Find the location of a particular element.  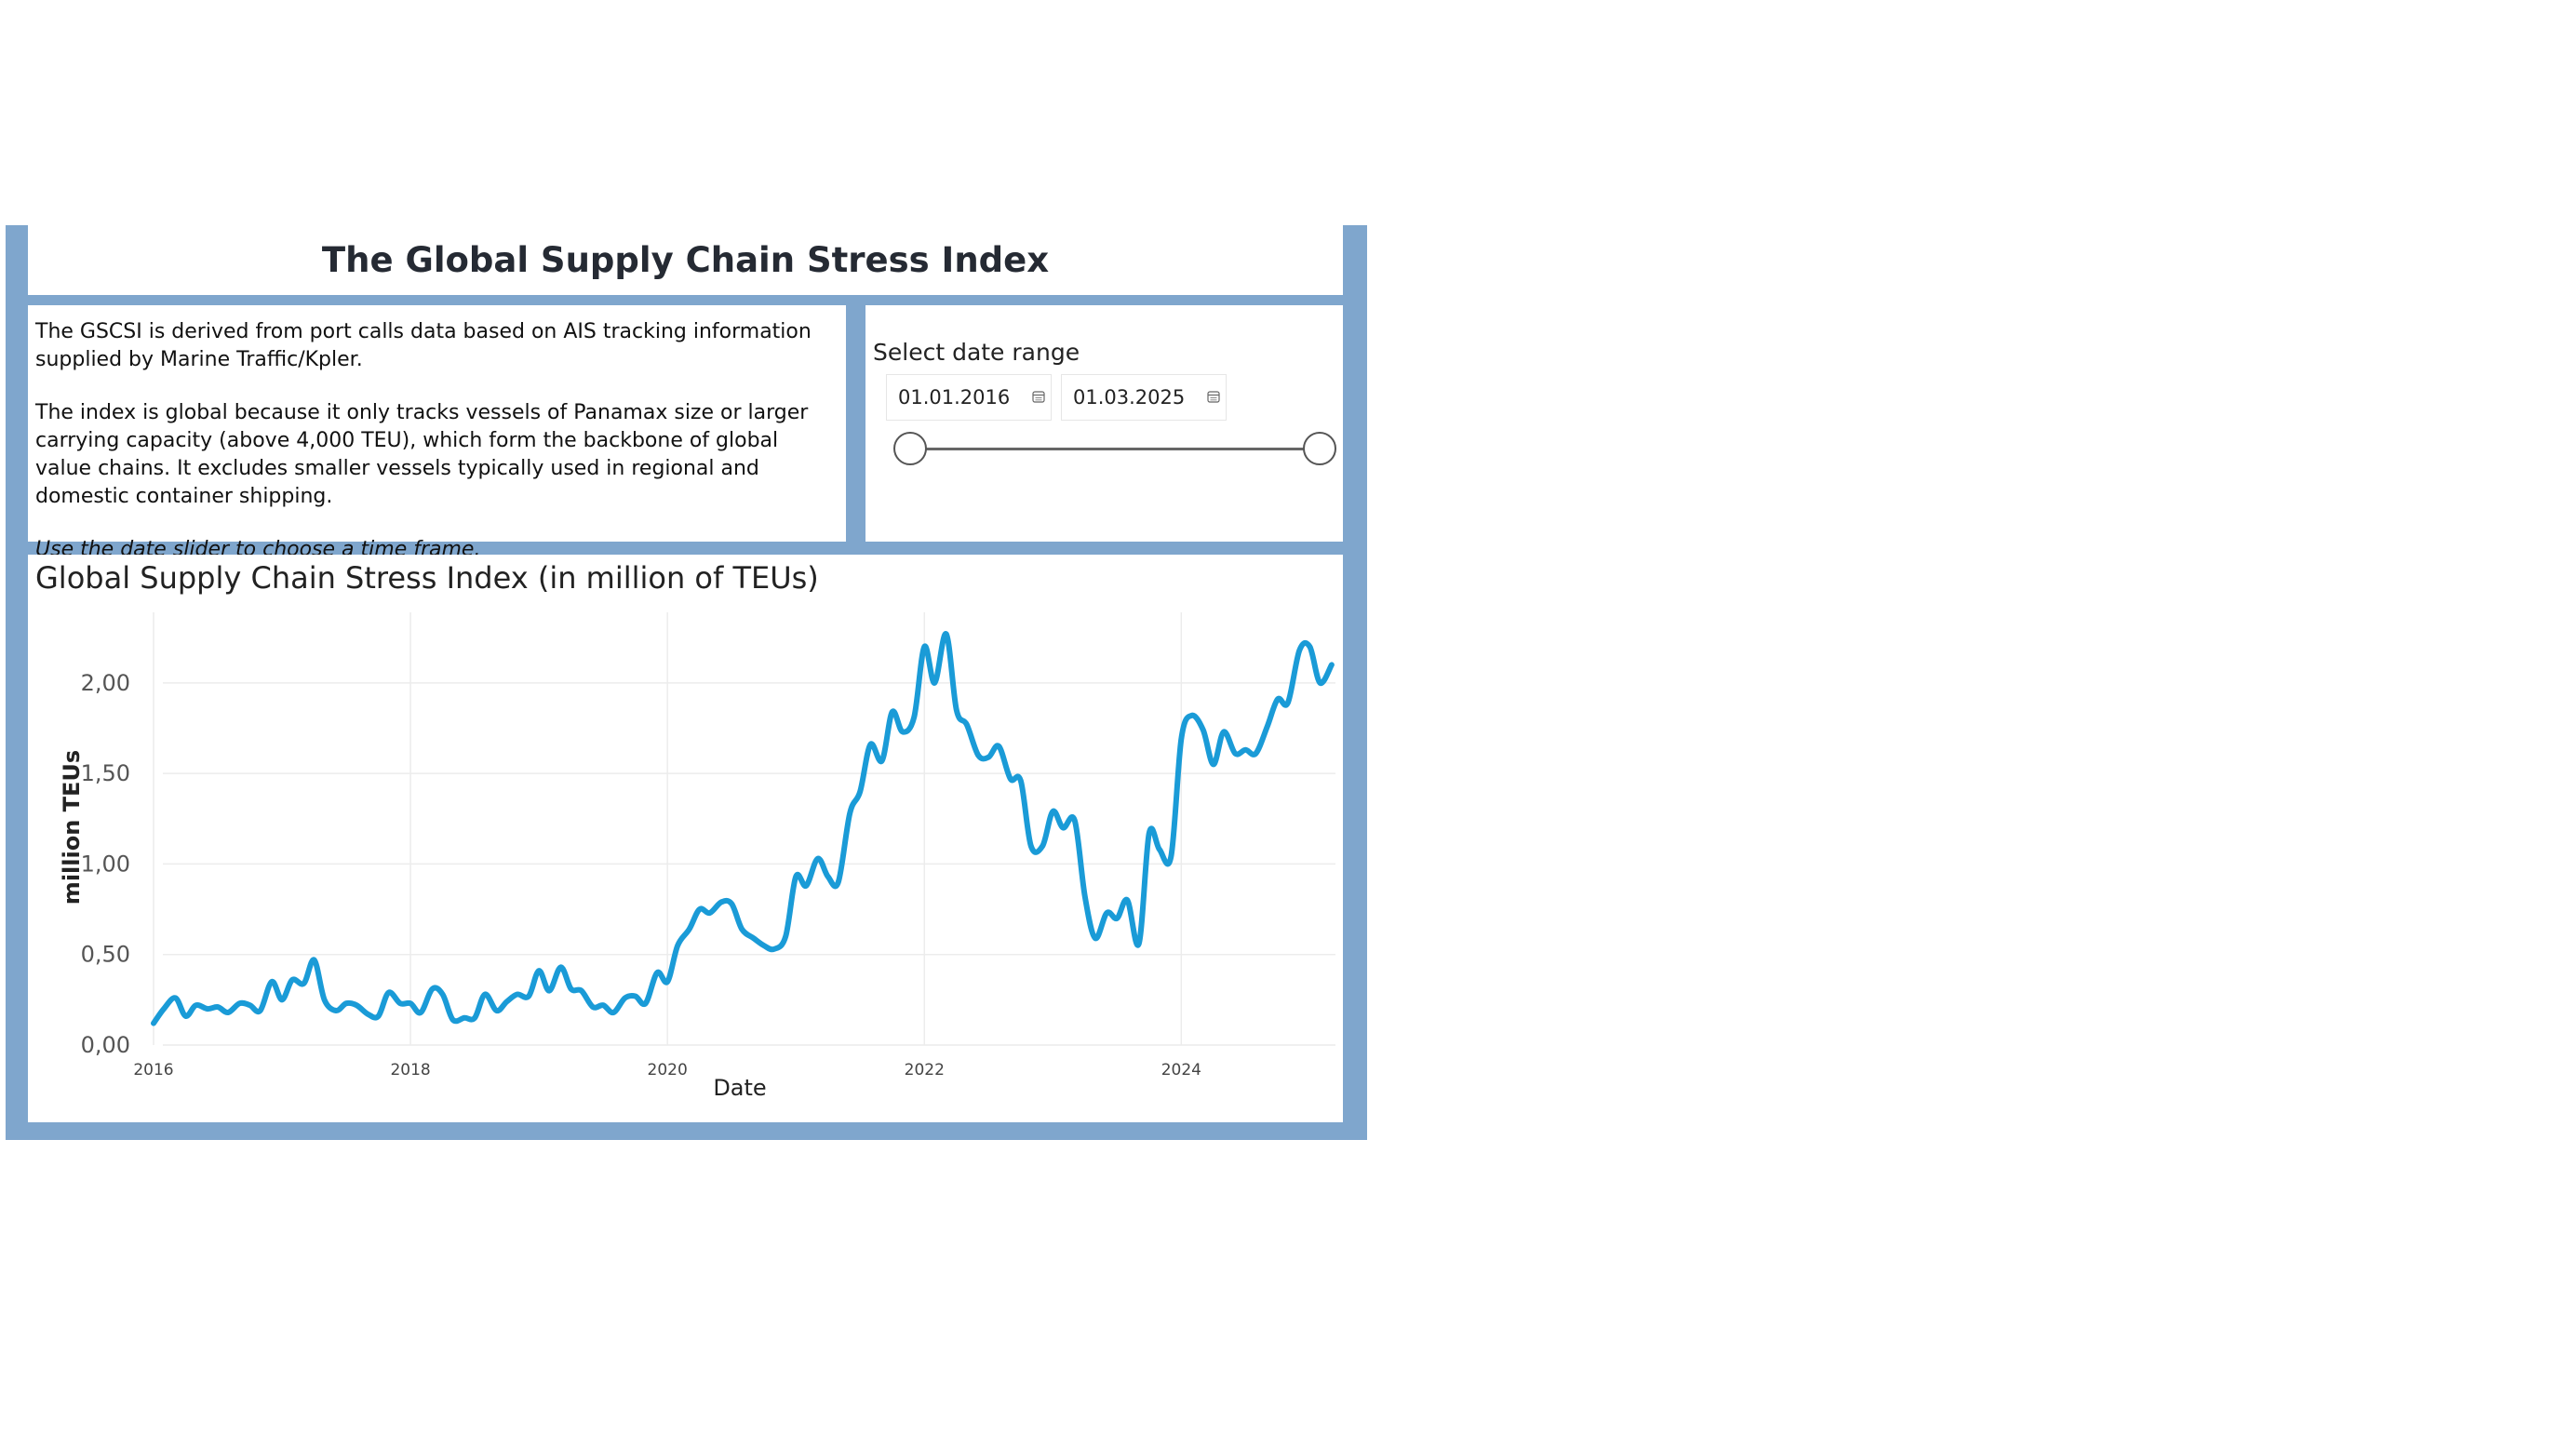

slider-handle-start is located at coordinates (910, 449).